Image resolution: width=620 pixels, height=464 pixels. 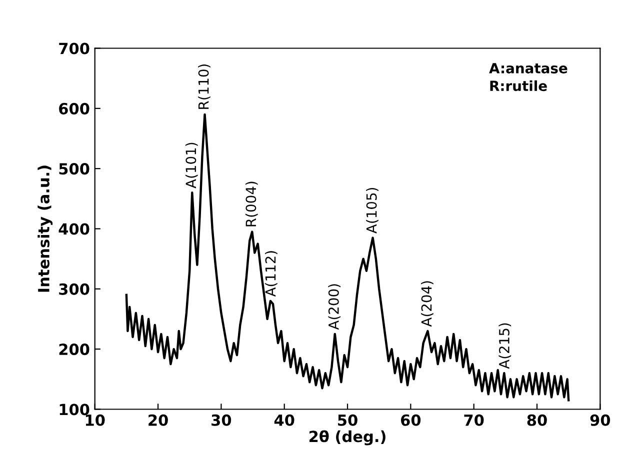 What do you see at coordinates (204, 86) in the screenshot?
I see `annotation: R(110)` at bounding box center [204, 86].